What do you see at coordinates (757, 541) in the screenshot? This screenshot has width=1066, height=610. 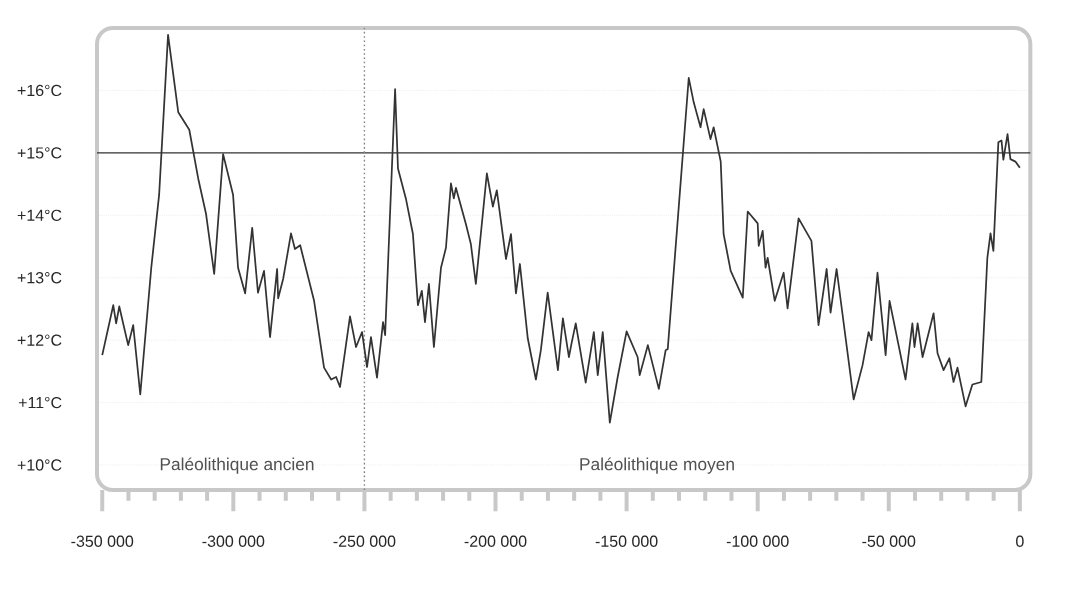 I see `x-tick-label: -100 000` at bounding box center [757, 541].